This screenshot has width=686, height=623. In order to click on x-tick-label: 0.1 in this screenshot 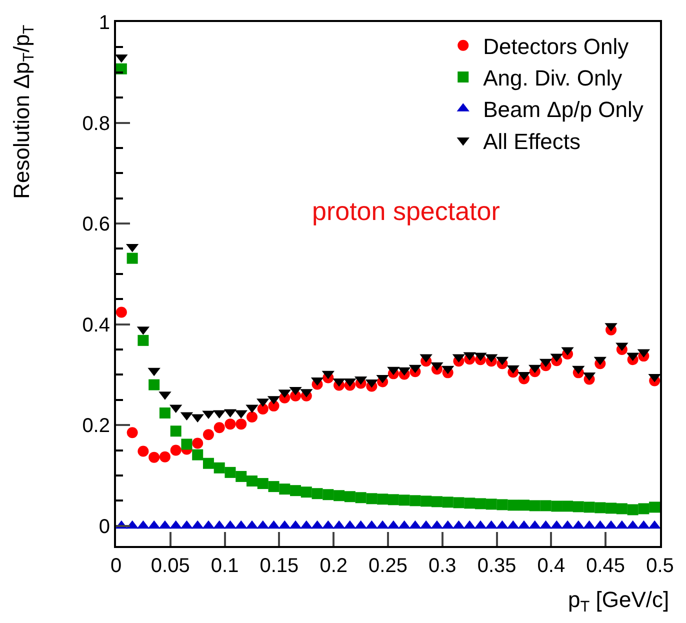, I will do `click(224, 566)`.